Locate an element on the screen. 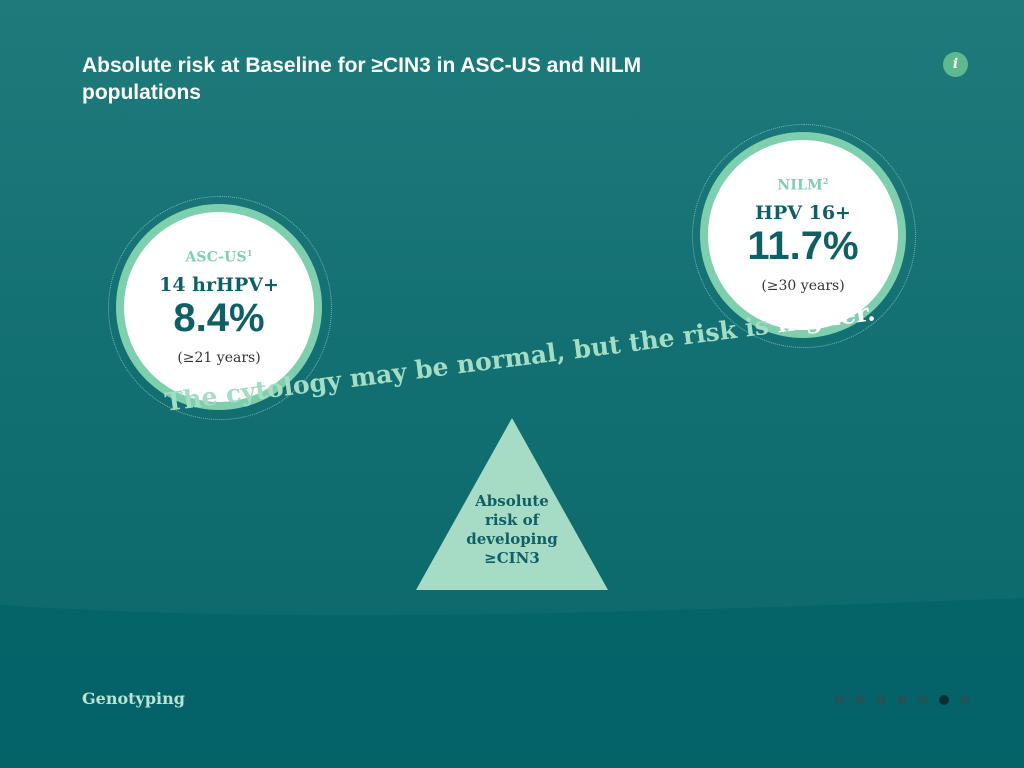  nilm-card: NILM2 HPV 16+ 11.7% (≥30 years) is located at coordinates (803, 235).